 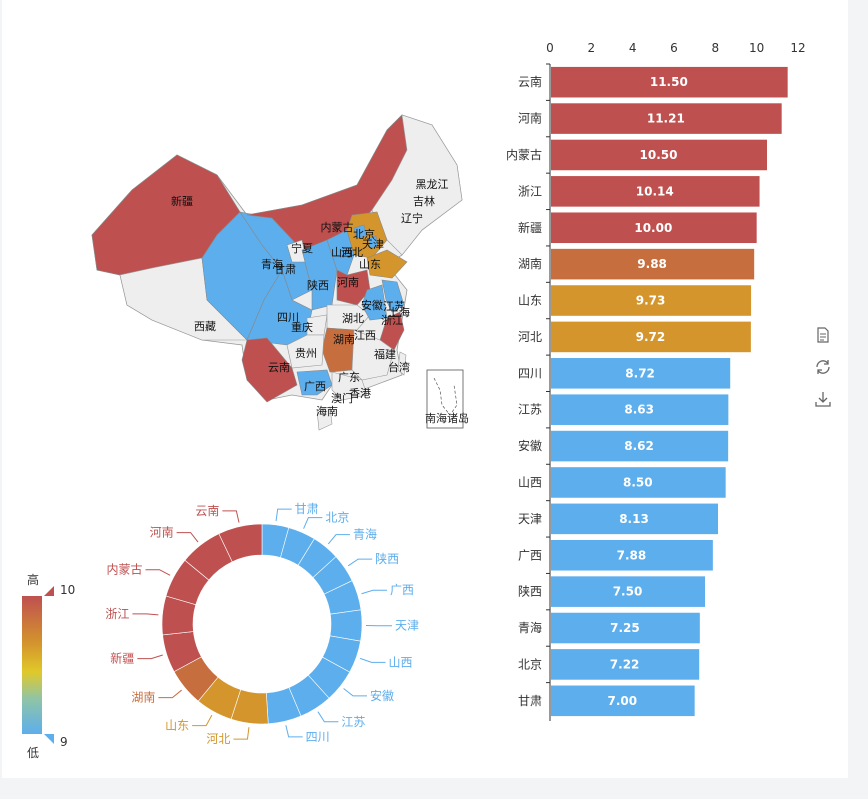 I want to click on visual-map-low-handle, so click(x=49, y=739).